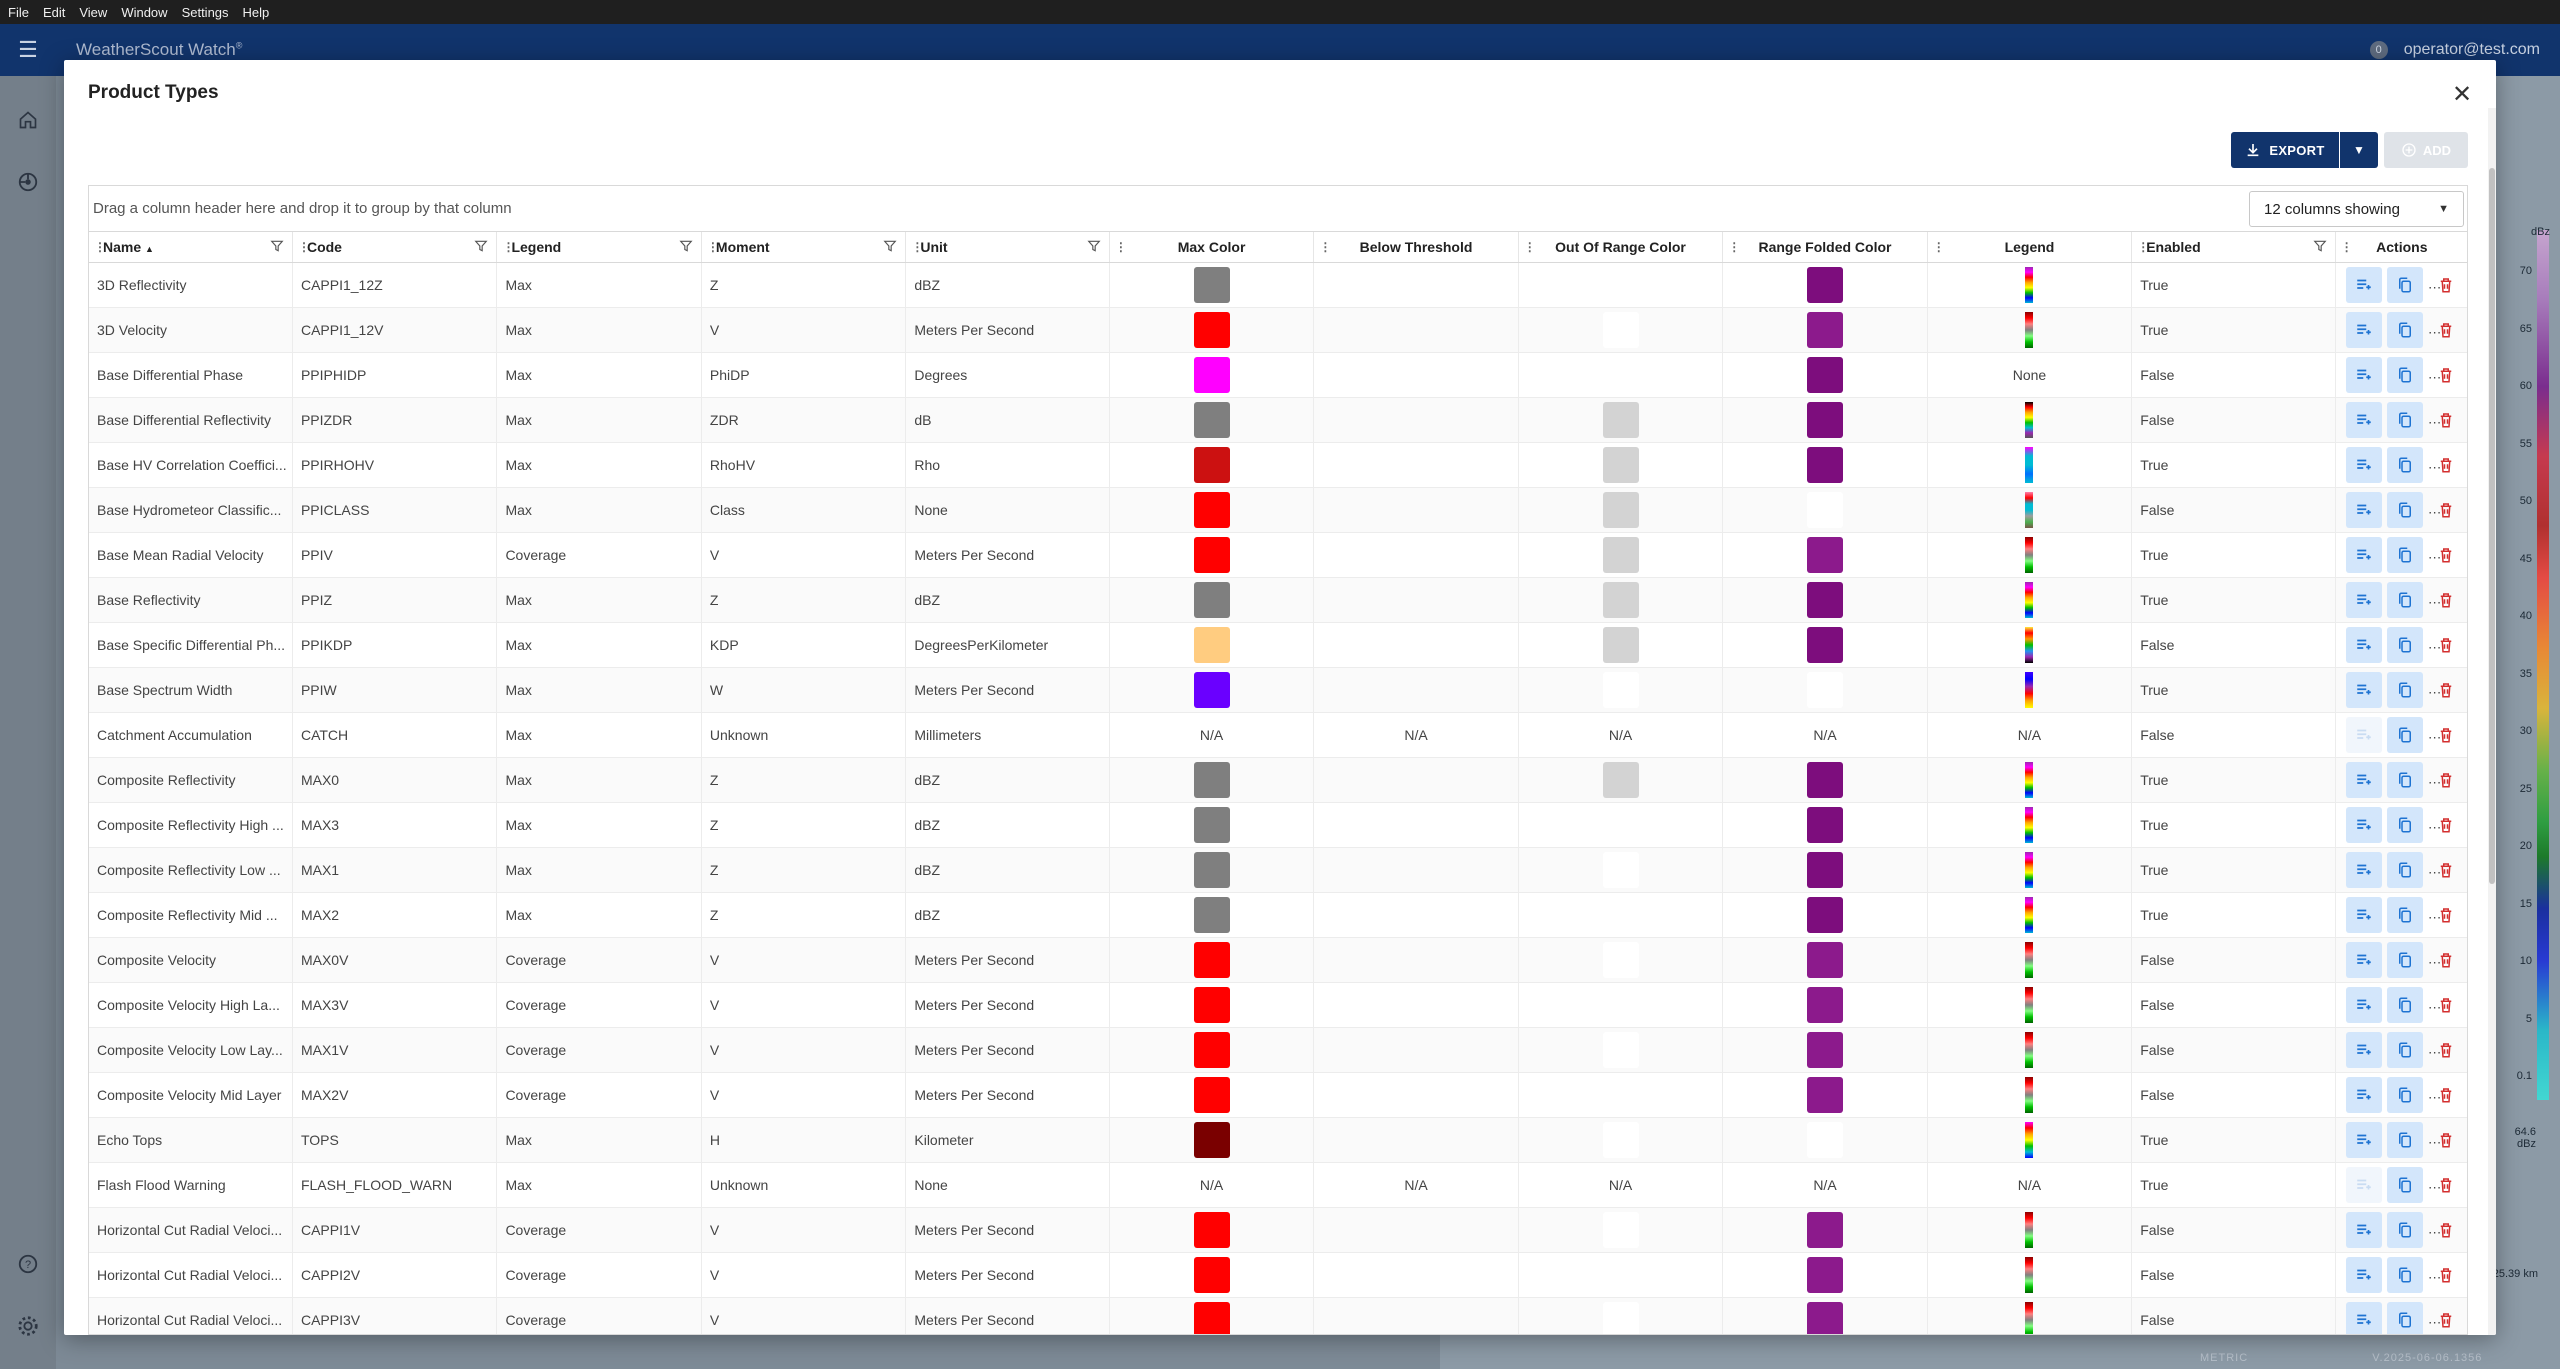 The height and width of the screenshot is (1369, 2560). What do you see at coordinates (1212, 247) in the screenshot?
I see `col-header-max-color: ⋮ Max Color` at bounding box center [1212, 247].